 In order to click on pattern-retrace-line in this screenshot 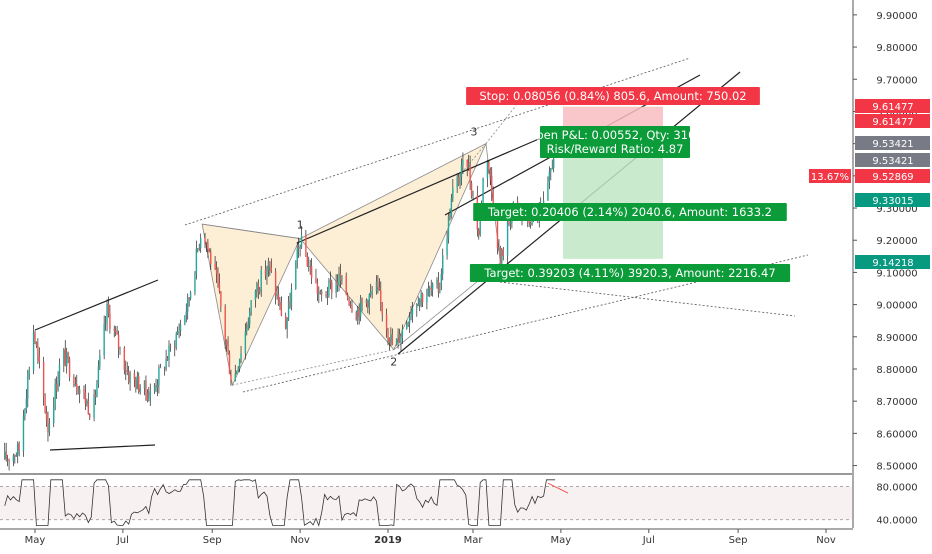, I will do `click(313, 367)`.